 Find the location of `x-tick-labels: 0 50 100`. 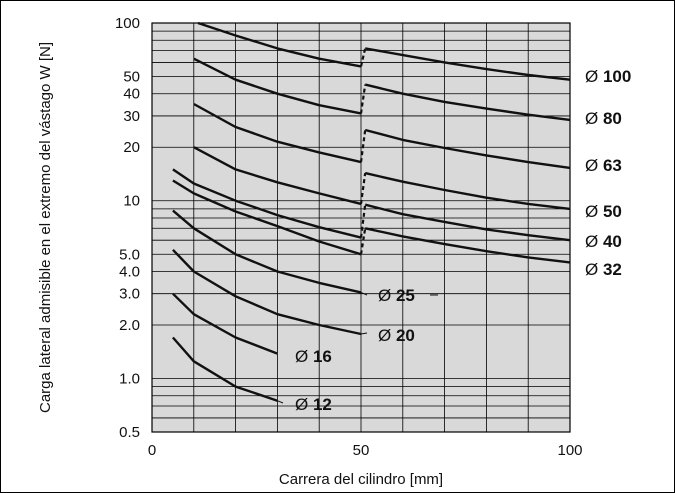

x-tick-labels: 0 50 100 is located at coordinates (365, 450).